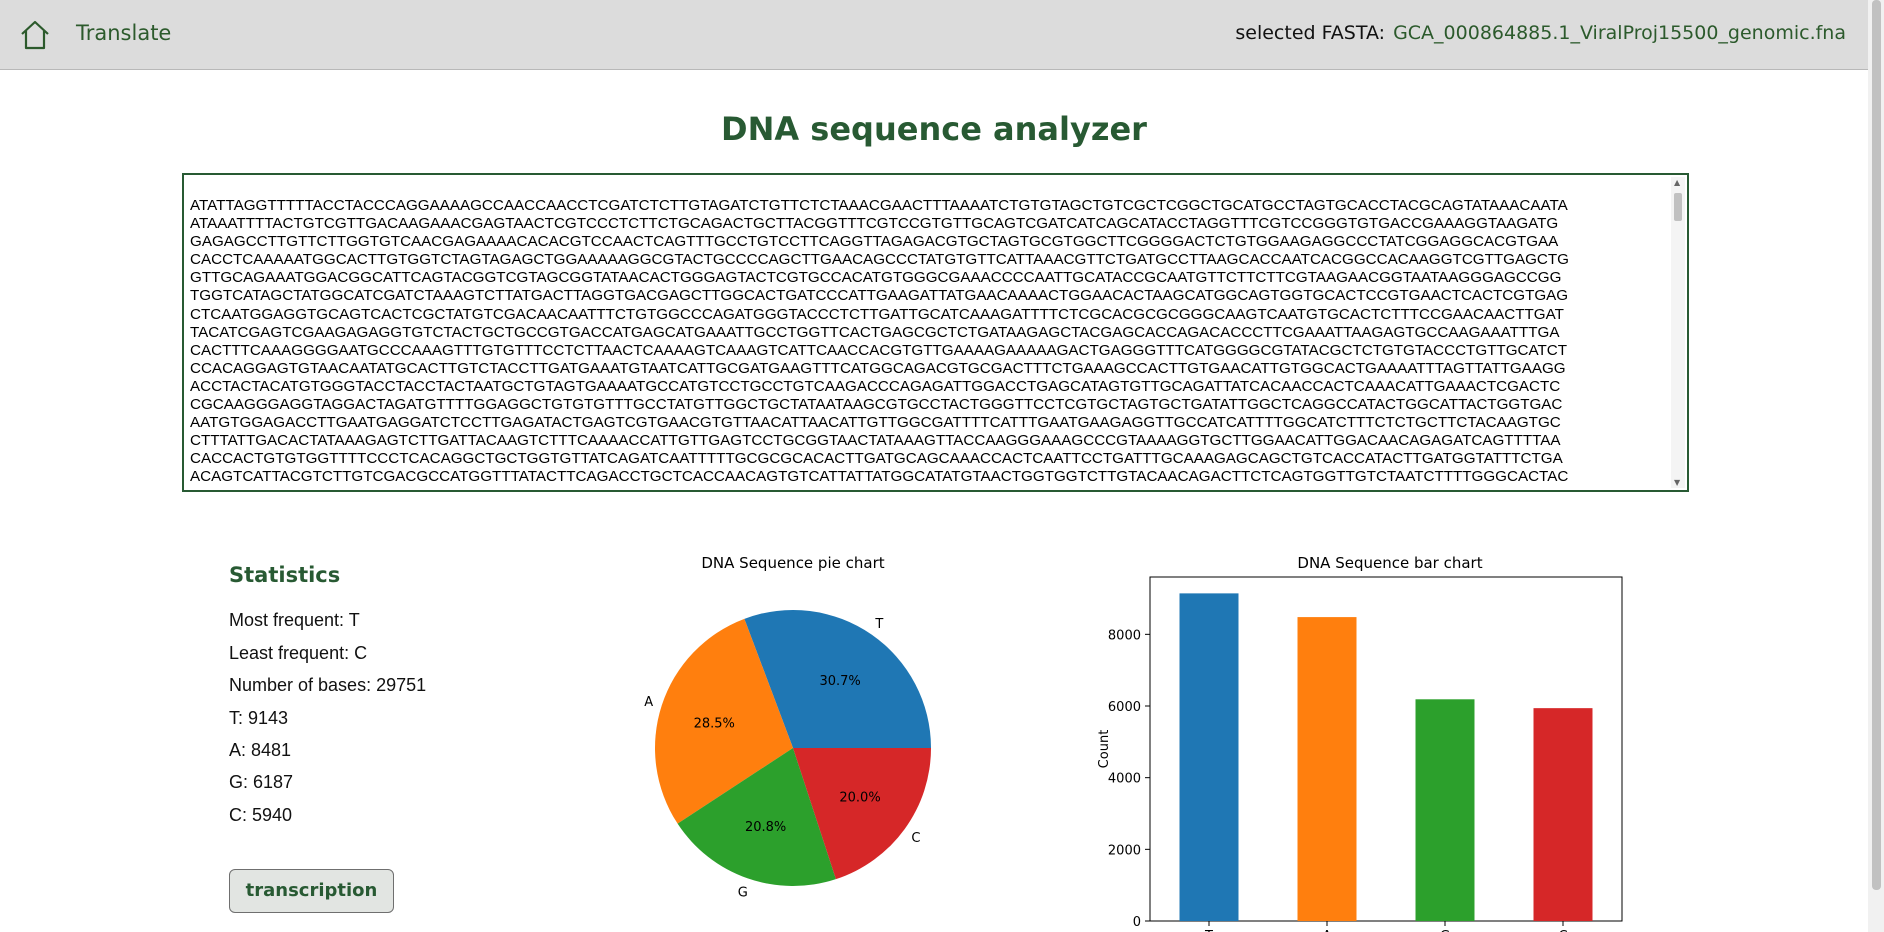 The height and width of the screenshot is (932, 1884). Describe the element at coordinates (934, 129) in the screenshot. I see `page-title: DNA sequence analyzer` at that location.